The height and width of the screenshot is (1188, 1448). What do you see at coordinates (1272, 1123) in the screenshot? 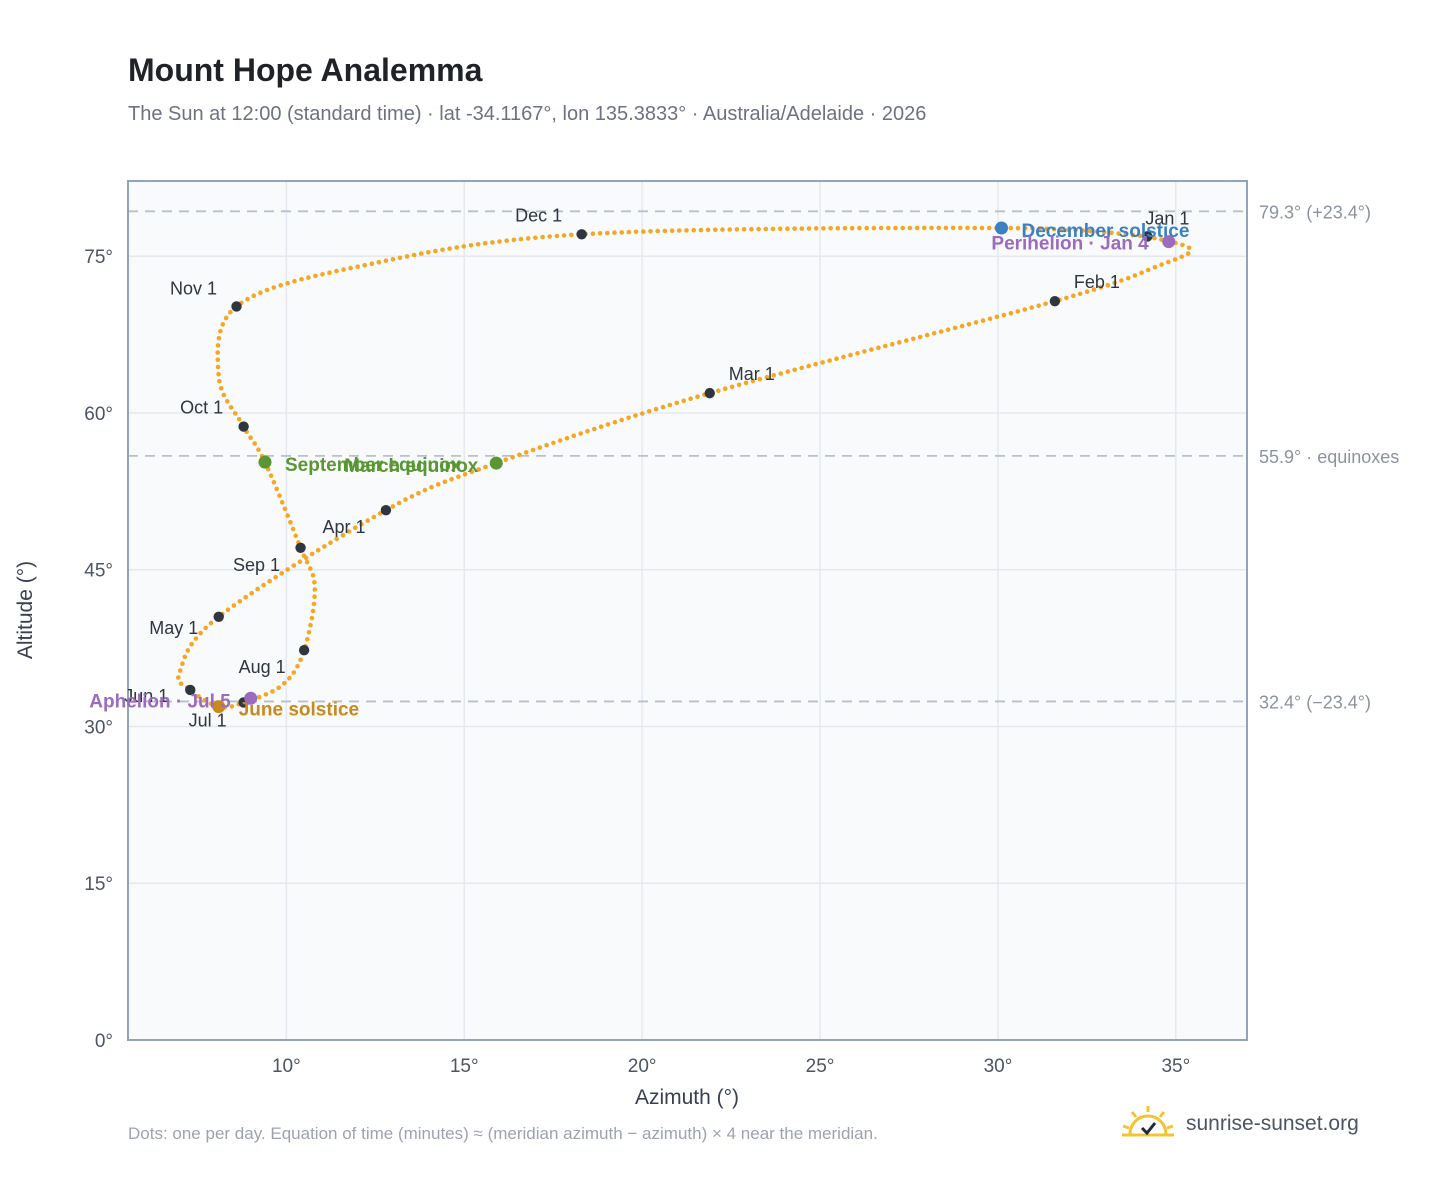
I see `brand-name: sunrise-sunset.org` at bounding box center [1272, 1123].